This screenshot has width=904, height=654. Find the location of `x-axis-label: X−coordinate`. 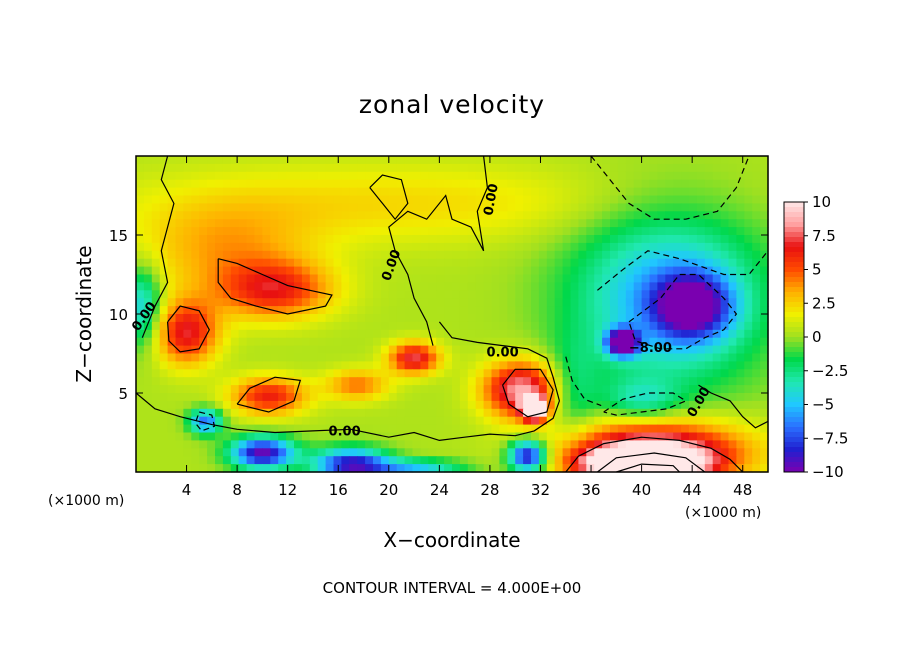

x-axis-label: X−coordinate is located at coordinates (451, 540).